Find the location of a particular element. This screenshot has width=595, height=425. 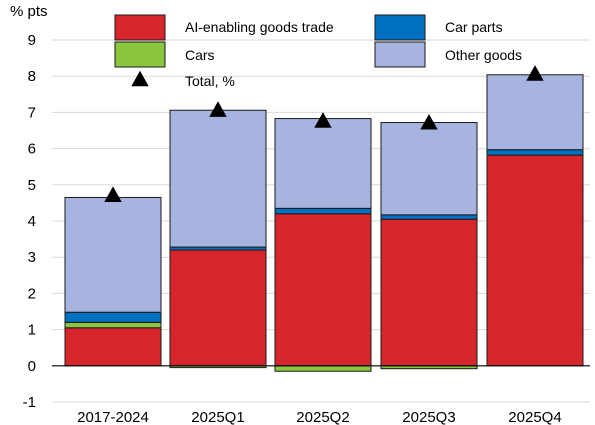

y-tick-label: 0 is located at coordinates (32, 366).